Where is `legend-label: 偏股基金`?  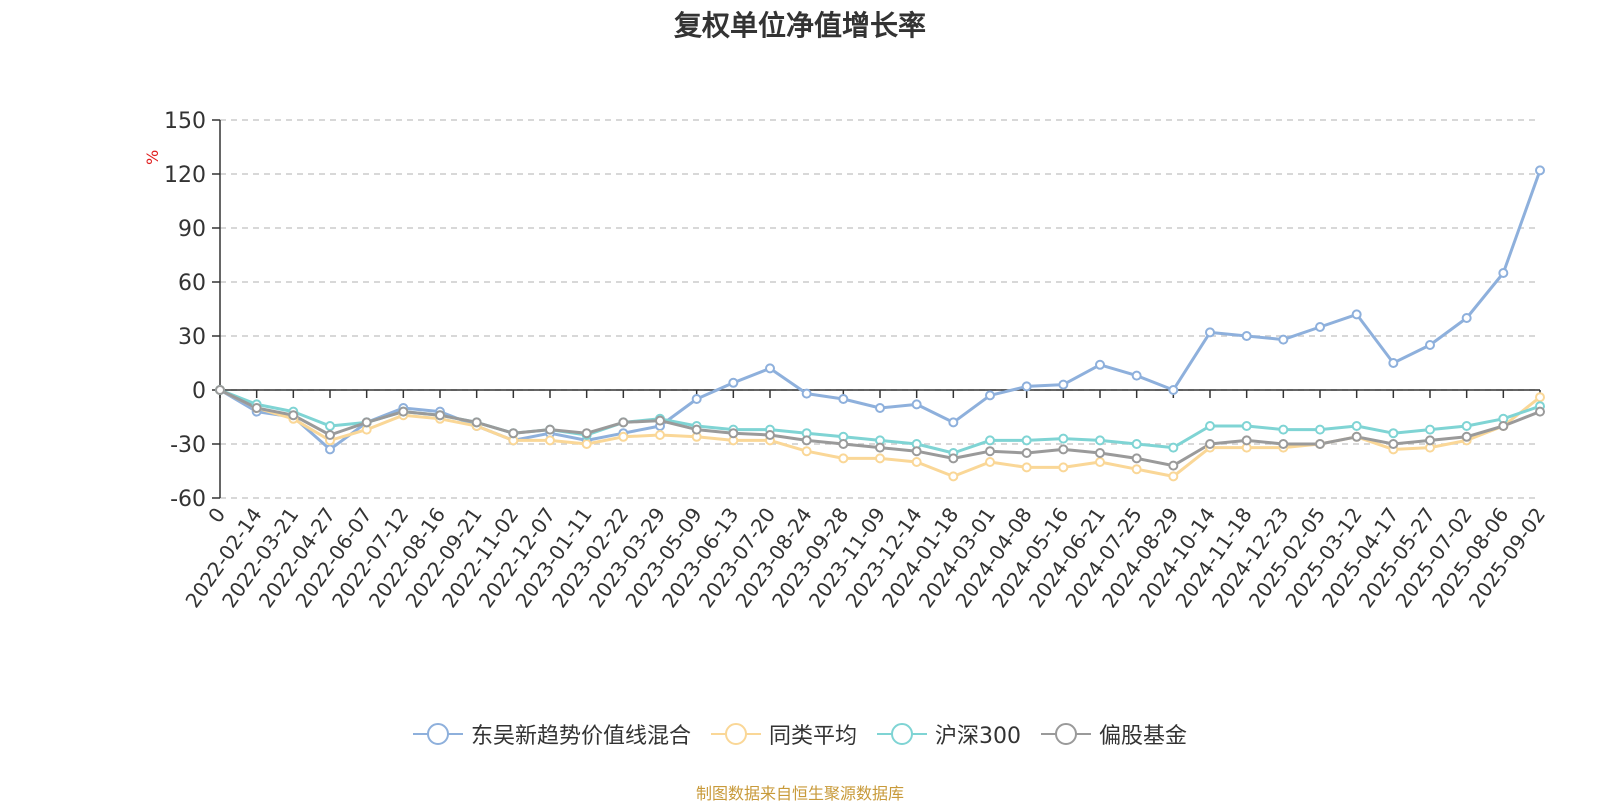
legend-label: 偏股基金 is located at coordinates (1143, 736).